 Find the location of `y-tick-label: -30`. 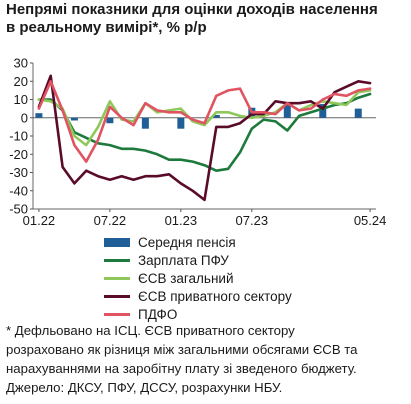

y-tick-label: -30 is located at coordinates (18, 172).